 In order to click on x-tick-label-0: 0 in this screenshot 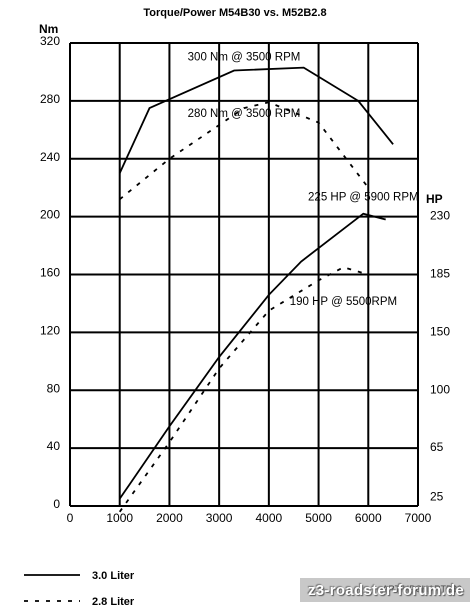, I will do `click(70, 518)`.